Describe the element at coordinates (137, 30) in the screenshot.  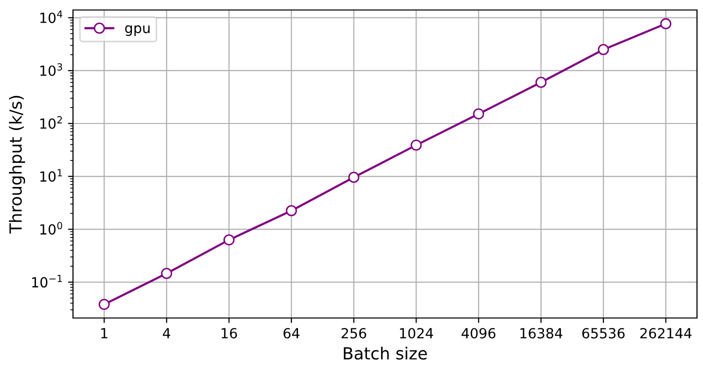
I see `legend-label: gpu` at that location.